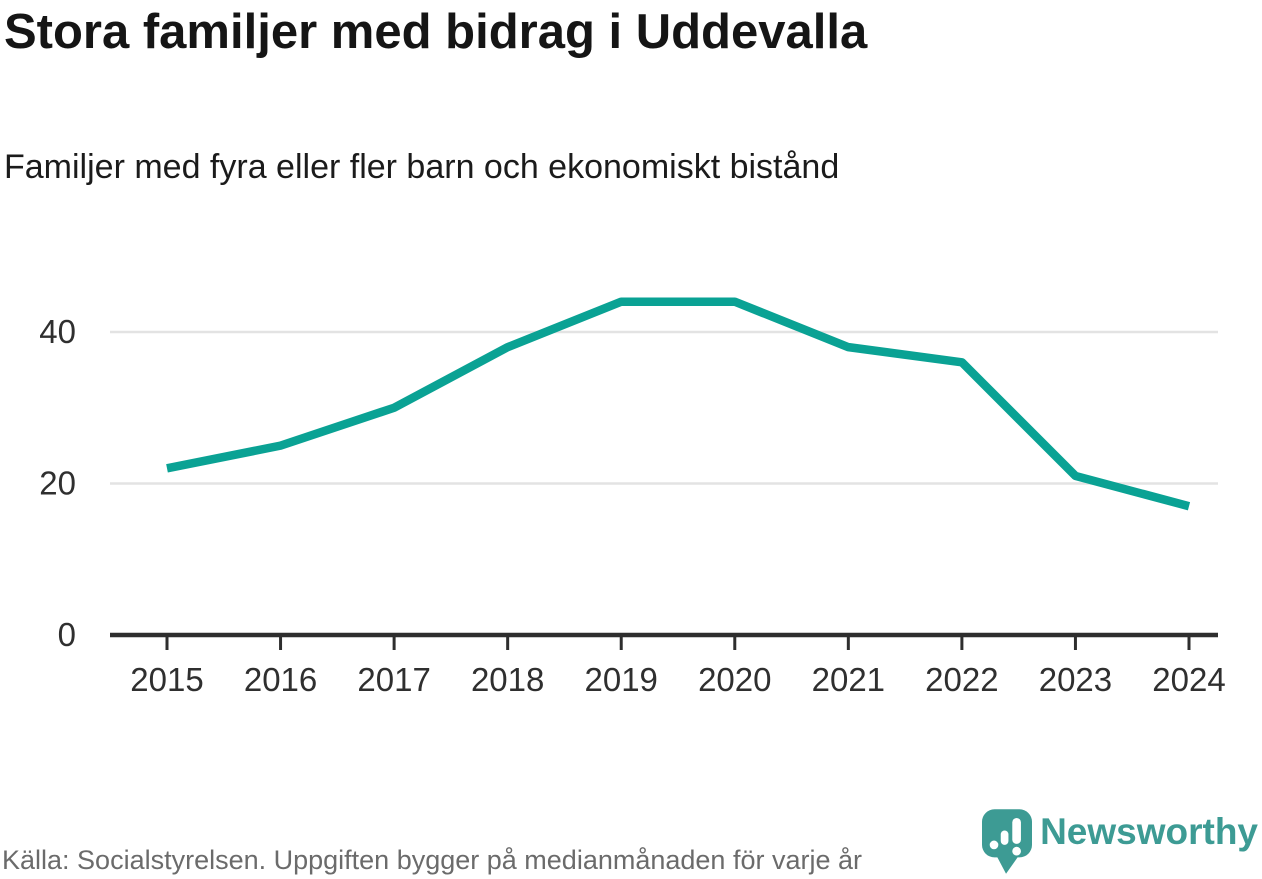 This screenshot has width=1262, height=879. Describe the element at coordinates (57, 331) in the screenshot. I see `y-tick-label: 40` at that location.